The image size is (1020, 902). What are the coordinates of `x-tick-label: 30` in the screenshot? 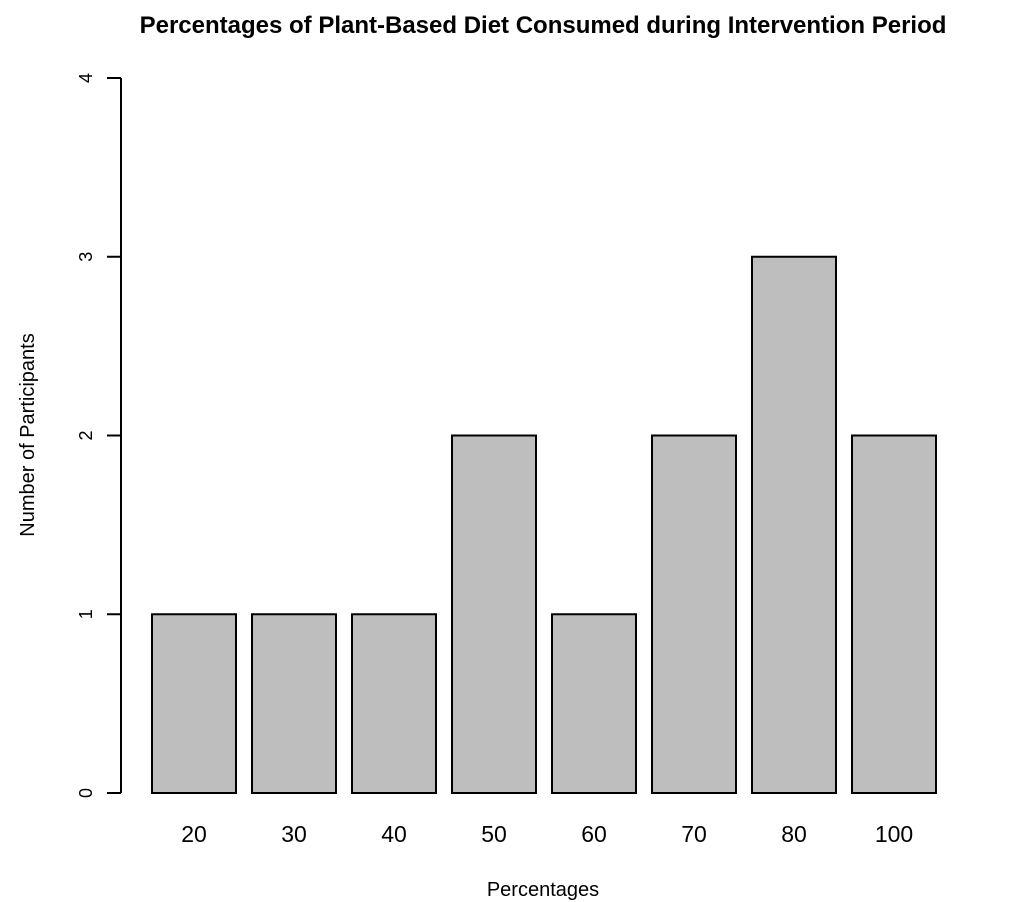 It's located at (294, 834).